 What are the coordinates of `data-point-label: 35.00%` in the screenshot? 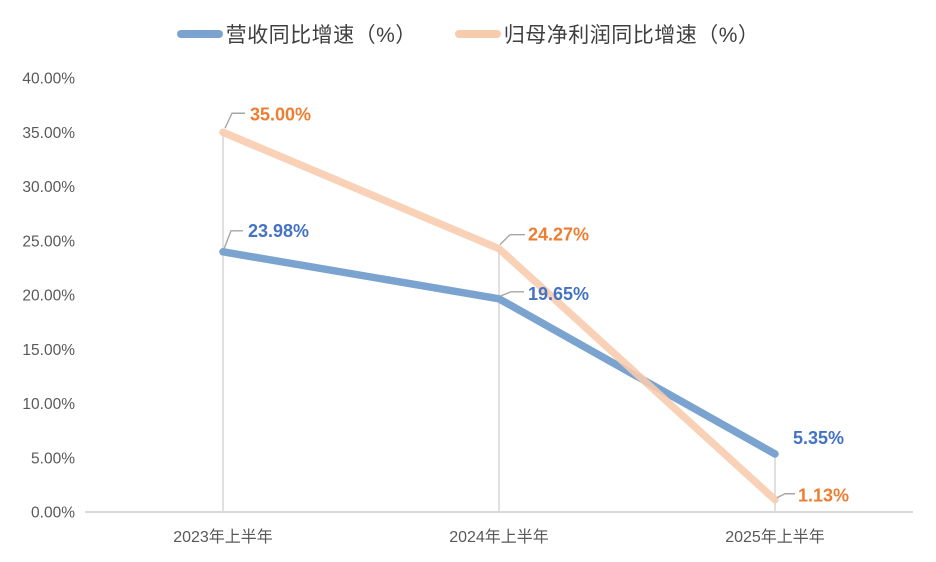 It's located at (280, 114).